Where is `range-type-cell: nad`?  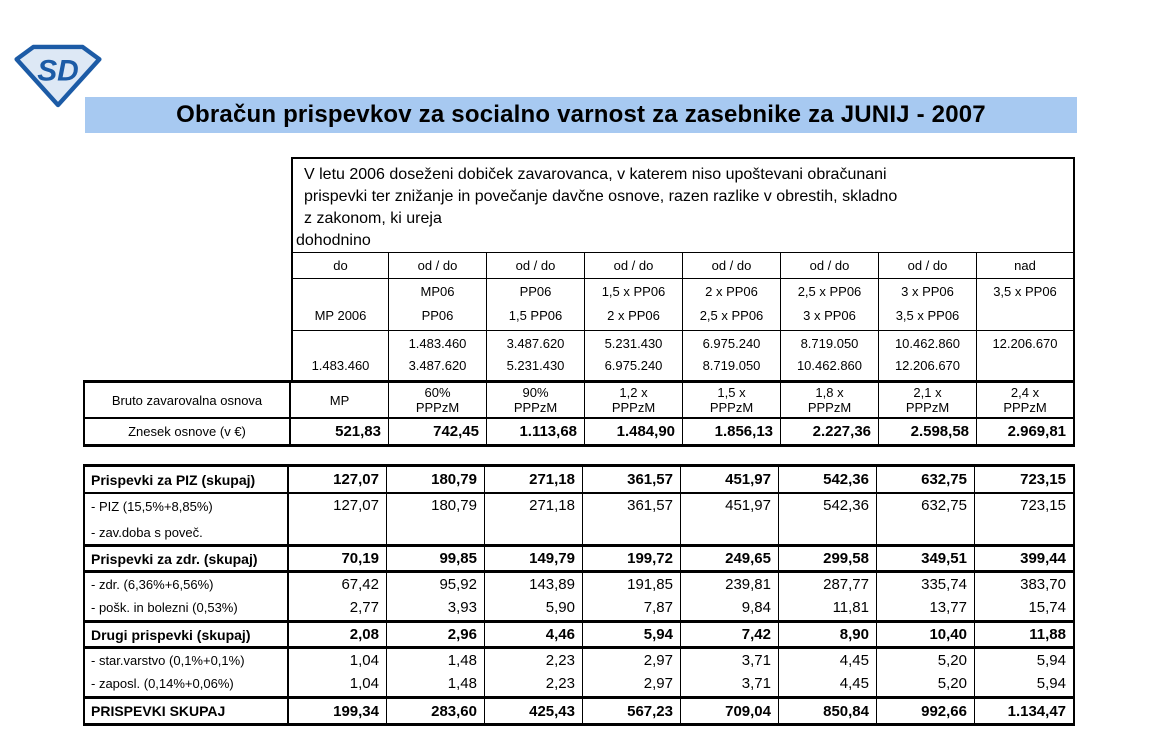
range-type-cell: nad is located at coordinates (1026, 266).